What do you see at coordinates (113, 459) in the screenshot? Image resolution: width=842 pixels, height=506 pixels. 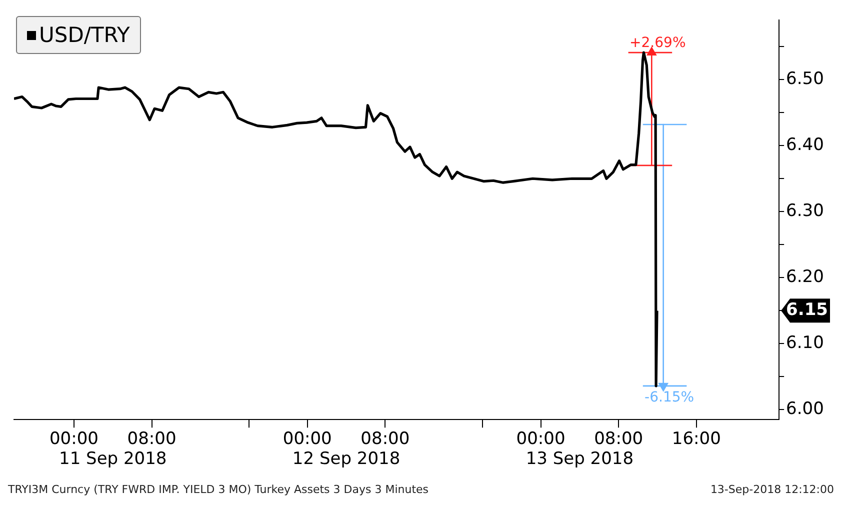 I see `text: 11 Sep 2018` at bounding box center [113, 459].